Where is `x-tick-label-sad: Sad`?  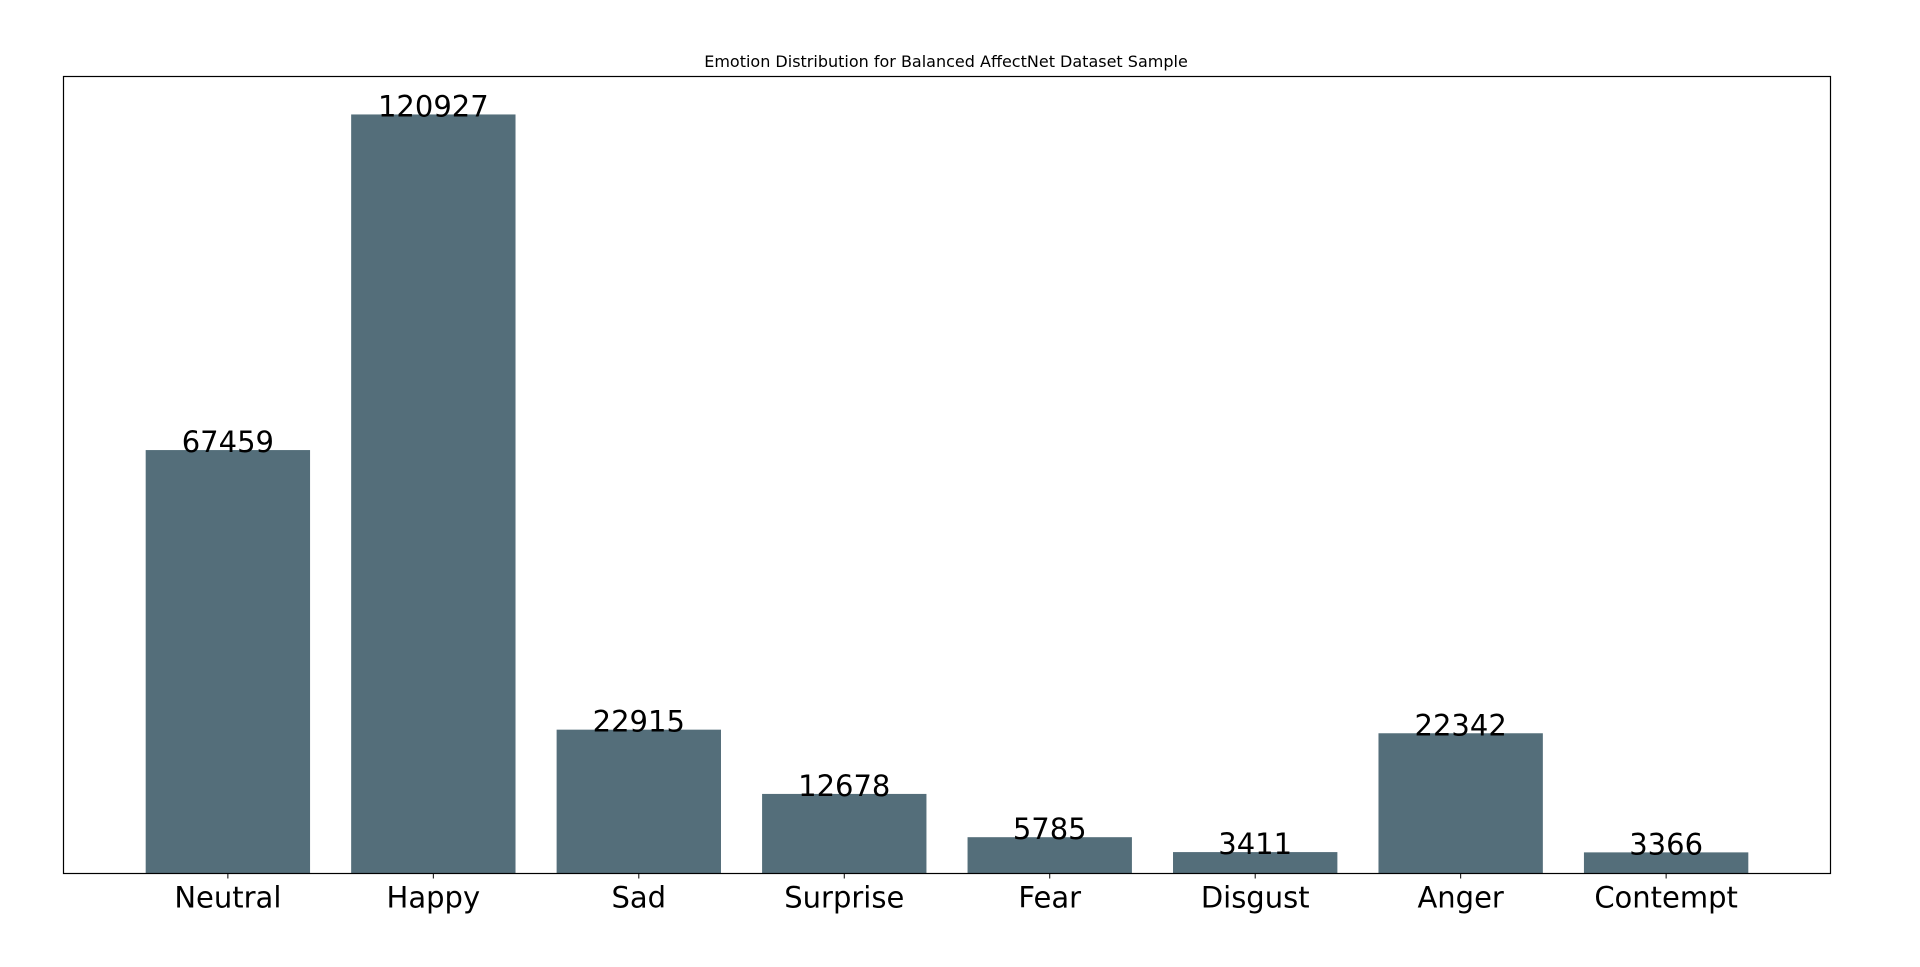 x-tick-label-sad: Sad is located at coordinates (639, 898).